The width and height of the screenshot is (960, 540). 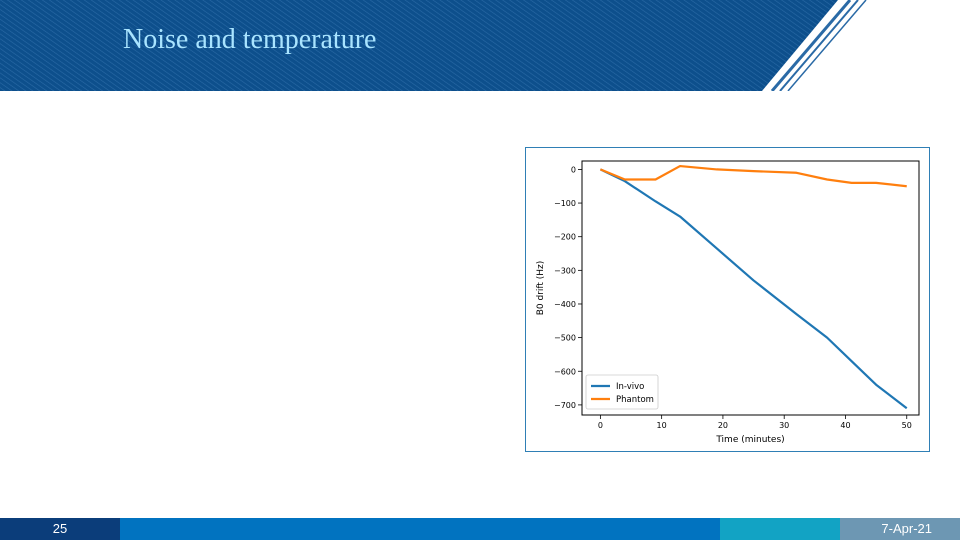 I want to click on y-tick-label: −400, so click(x=565, y=304).